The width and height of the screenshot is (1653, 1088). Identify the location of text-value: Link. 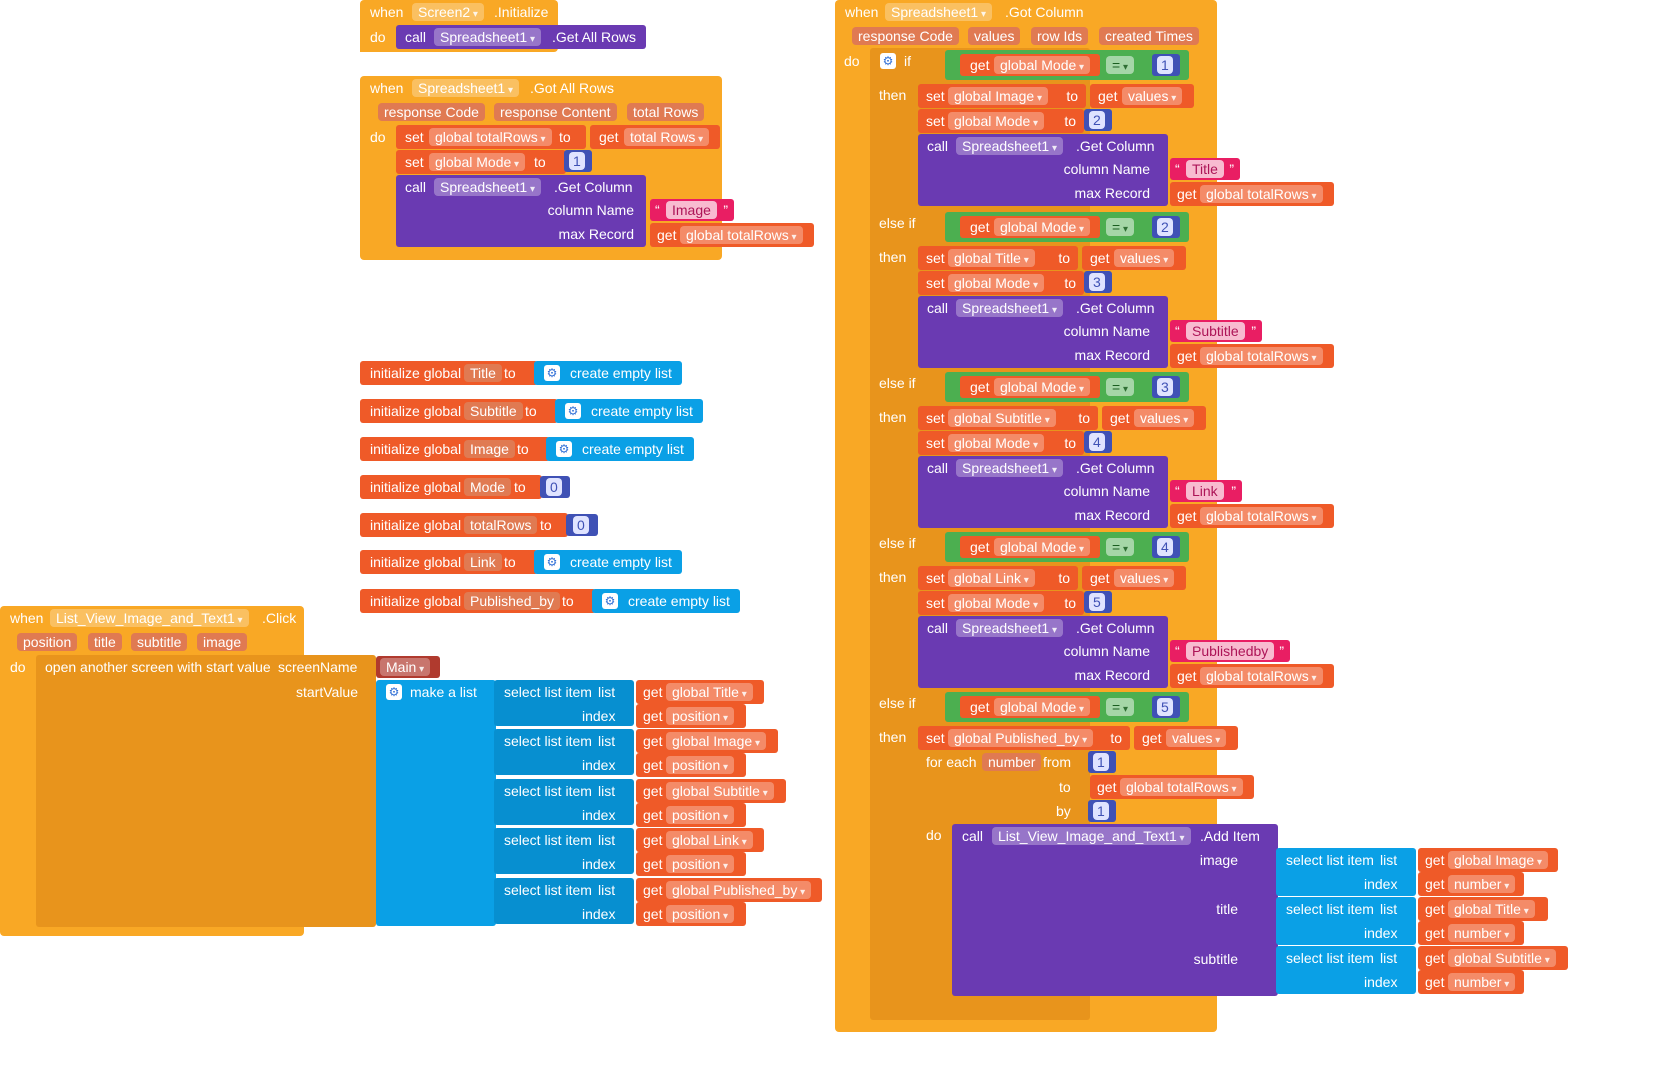
(1205, 491).